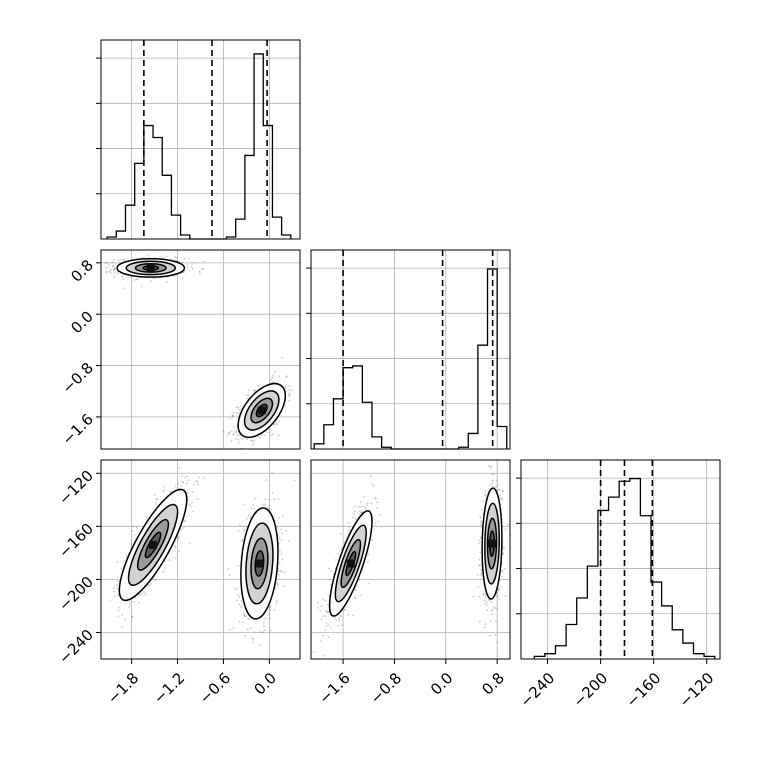  Describe the element at coordinates (76, 488) in the screenshot. I see `y-tick-label: −120` at that location.